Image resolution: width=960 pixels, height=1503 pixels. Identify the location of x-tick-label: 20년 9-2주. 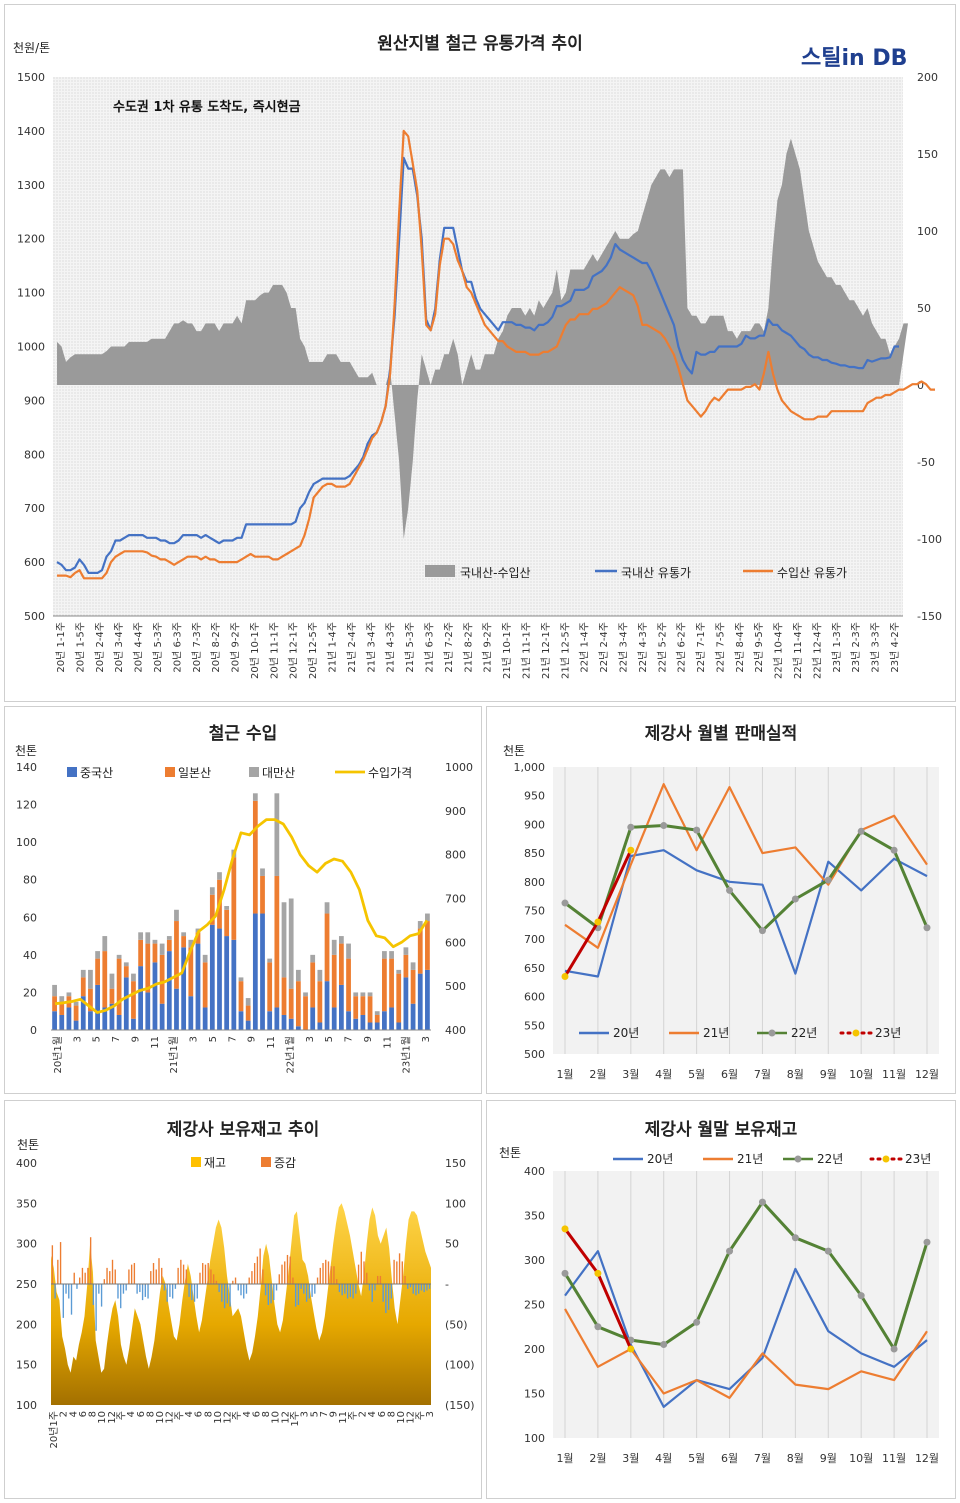
(236, 647).